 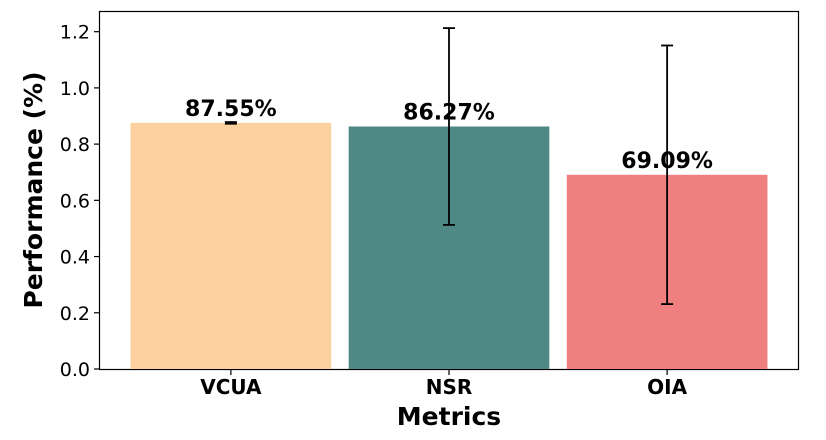 What do you see at coordinates (33, 189) in the screenshot?
I see `y-axis-title: Performance (%)` at bounding box center [33, 189].